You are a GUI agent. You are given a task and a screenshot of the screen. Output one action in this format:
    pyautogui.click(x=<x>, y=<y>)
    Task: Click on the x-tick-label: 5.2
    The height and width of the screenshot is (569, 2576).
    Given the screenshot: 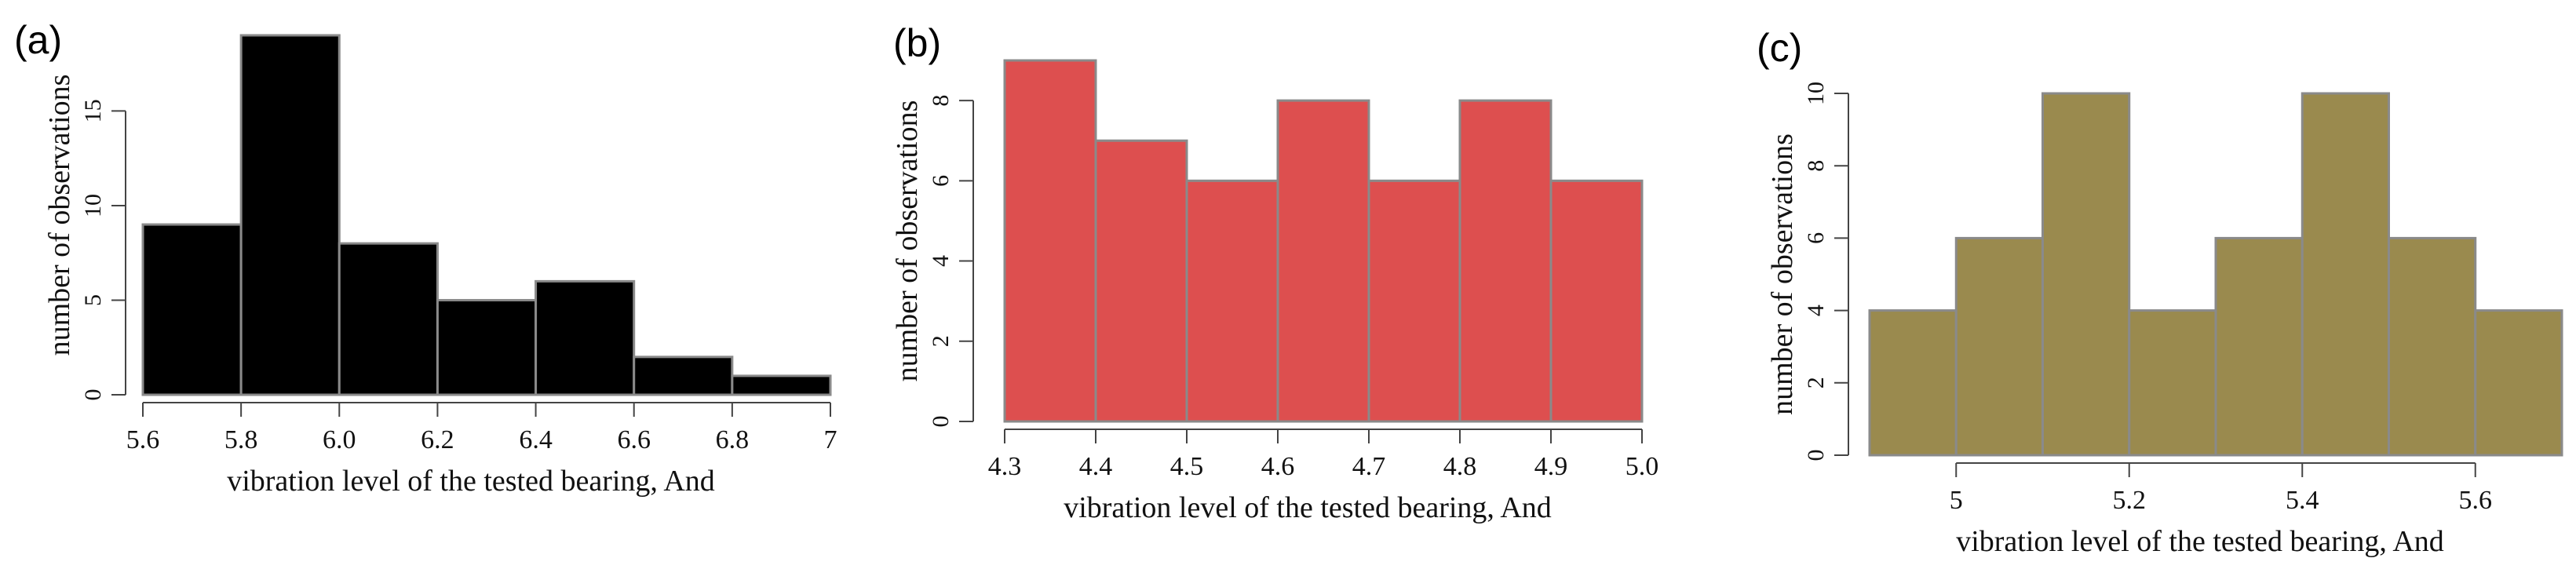 What is the action you would take?
    pyautogui.click(x=2130, y=500)
    